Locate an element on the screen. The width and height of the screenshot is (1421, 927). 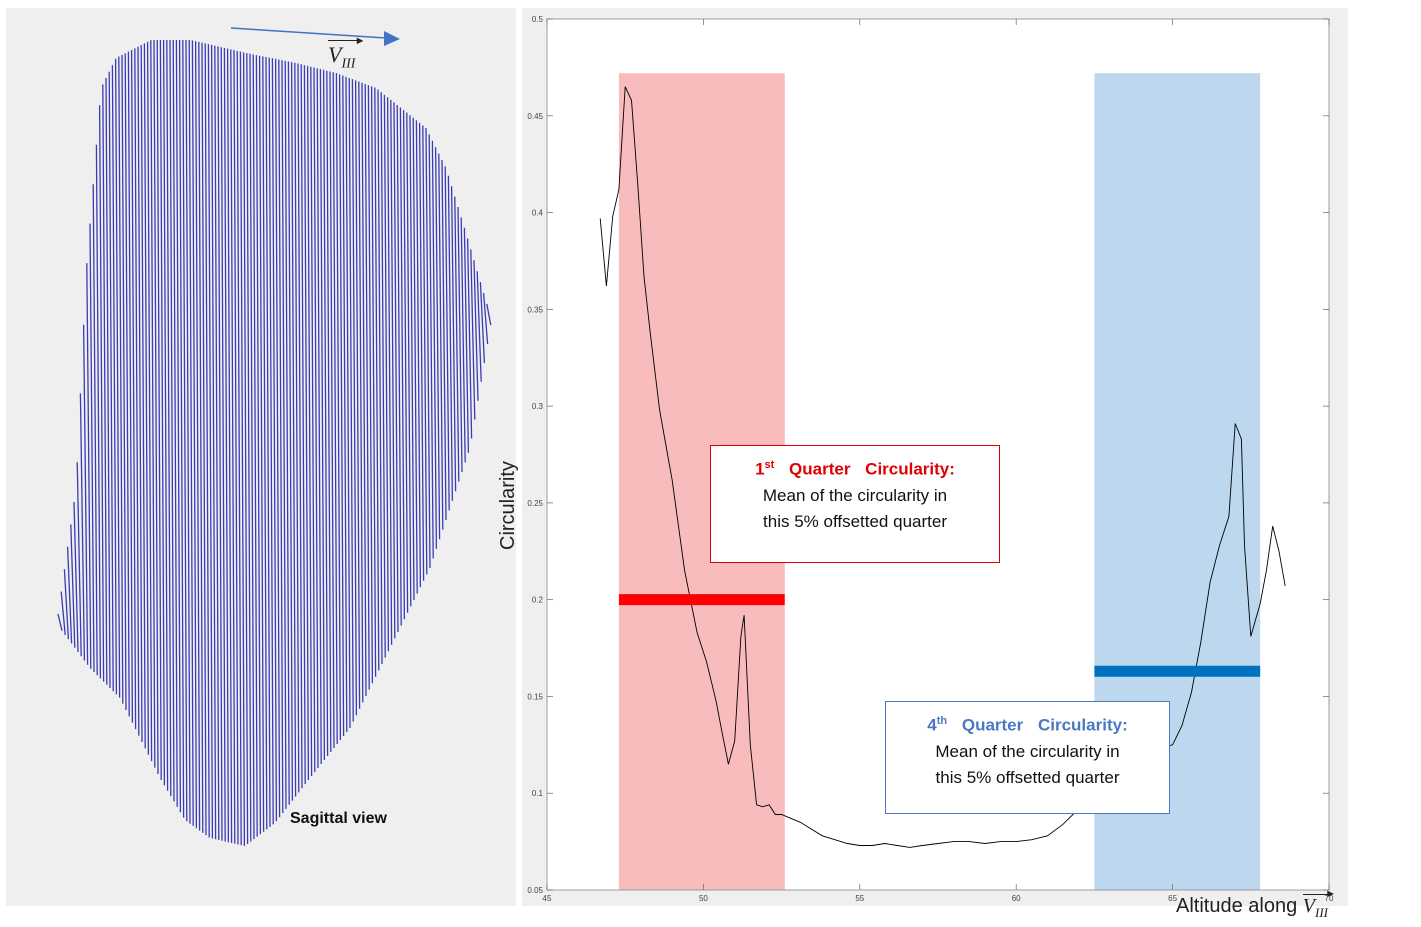
sagittal-view-label: Sagittal view is located at coordinates (338, 818).